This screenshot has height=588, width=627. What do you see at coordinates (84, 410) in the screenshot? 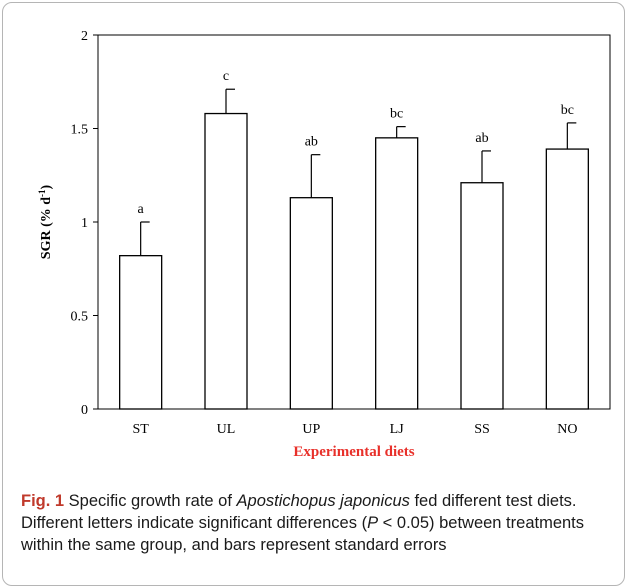
I see `y-tick-label: 0` at bounding box center [84, 410].